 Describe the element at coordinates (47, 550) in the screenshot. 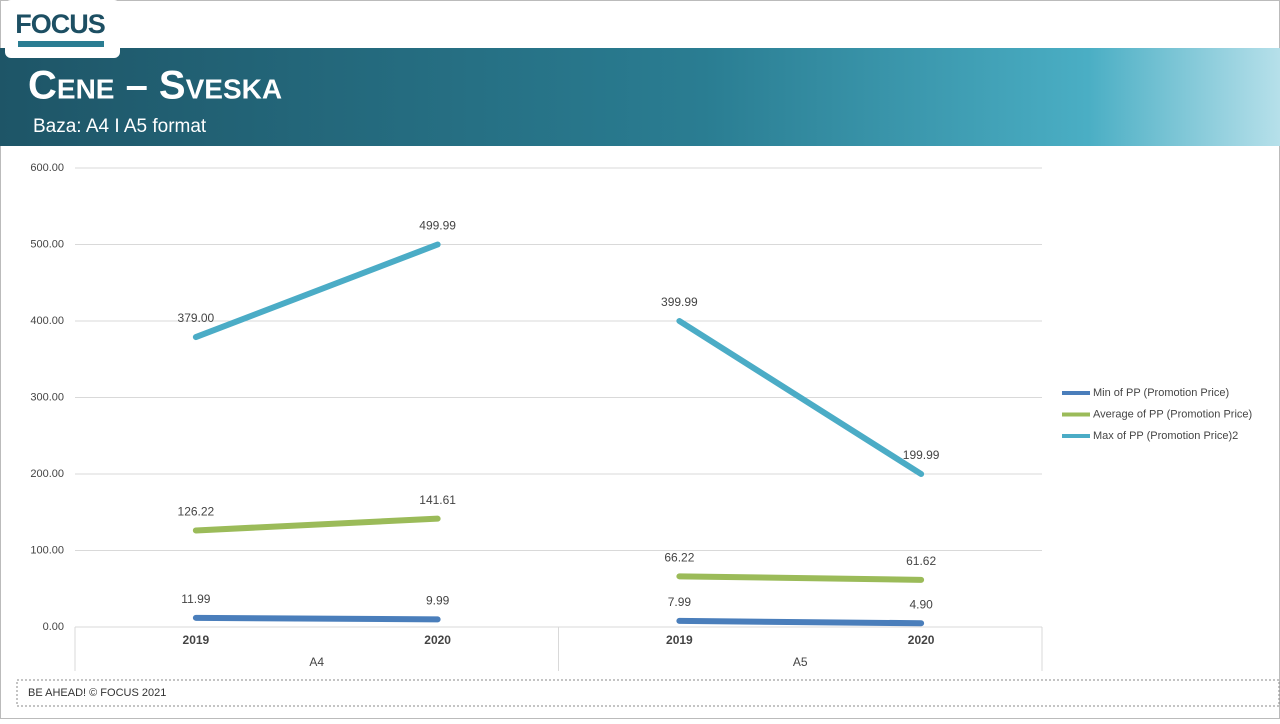

I see `y-tick-label: 100.00` at that location.